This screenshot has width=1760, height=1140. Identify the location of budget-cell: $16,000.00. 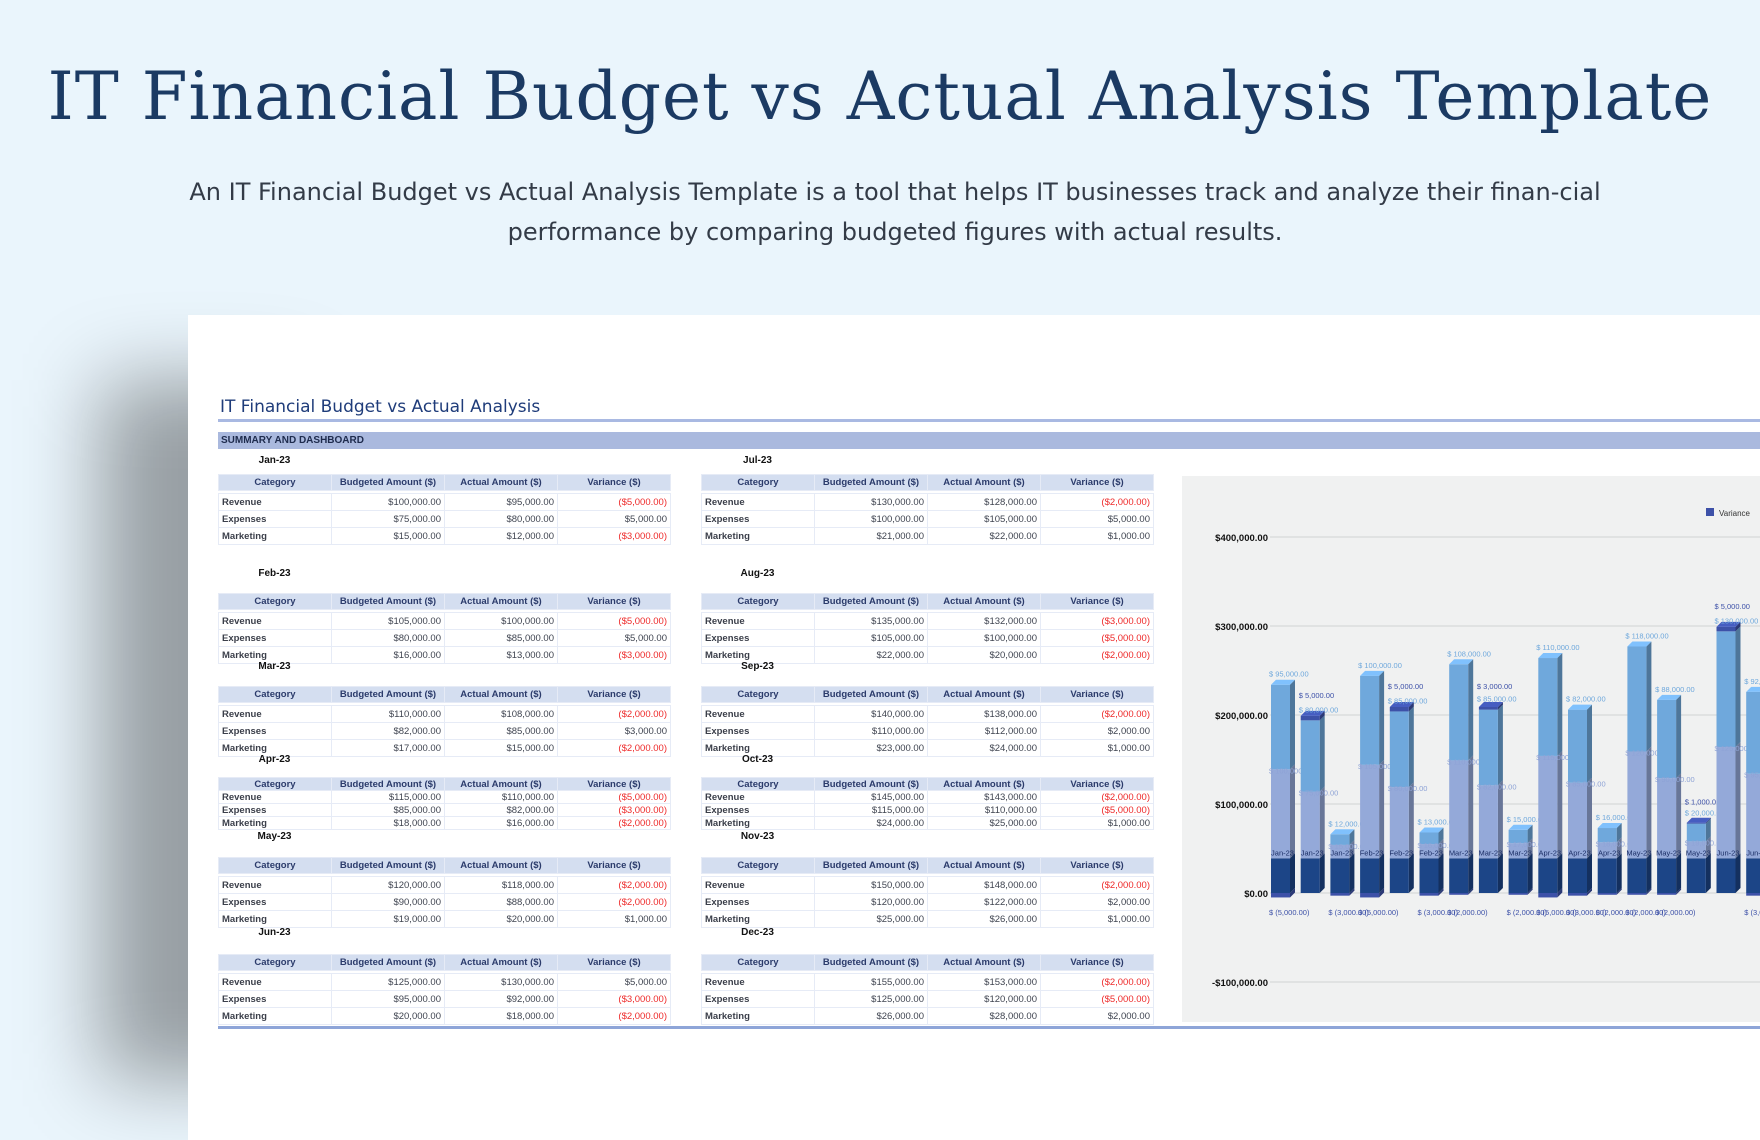
(388, 655).